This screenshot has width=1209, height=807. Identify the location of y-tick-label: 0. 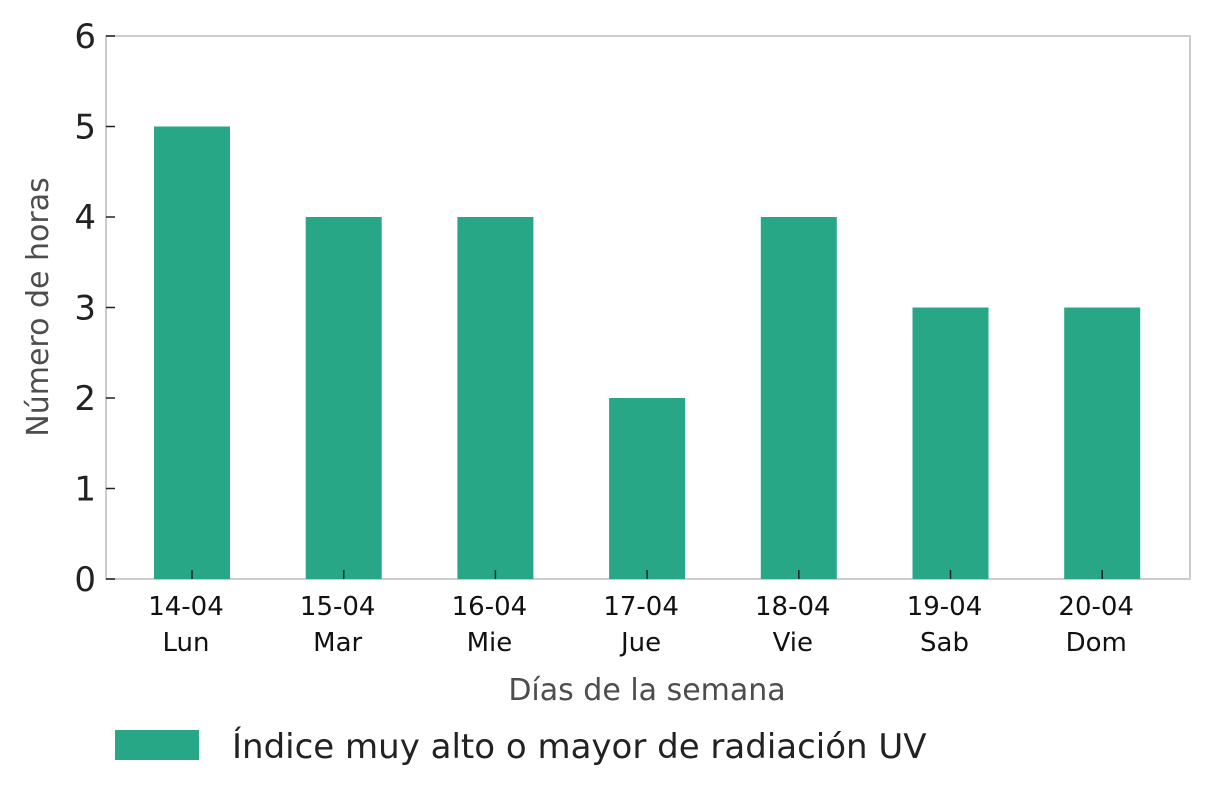
(85, 580).